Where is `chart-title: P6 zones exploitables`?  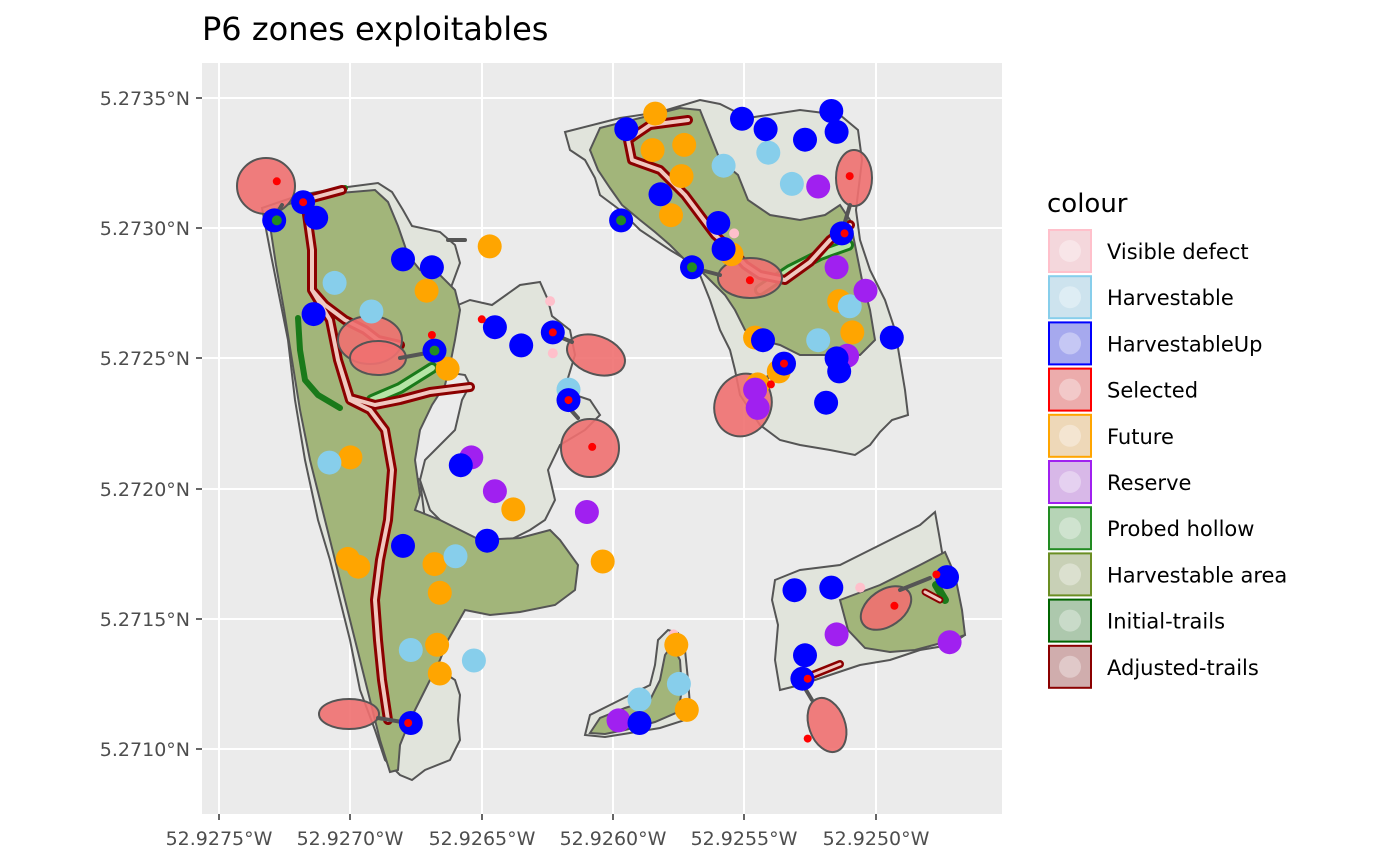 chart-title: P6 zones exploitables is located at coordinates (375, 29).